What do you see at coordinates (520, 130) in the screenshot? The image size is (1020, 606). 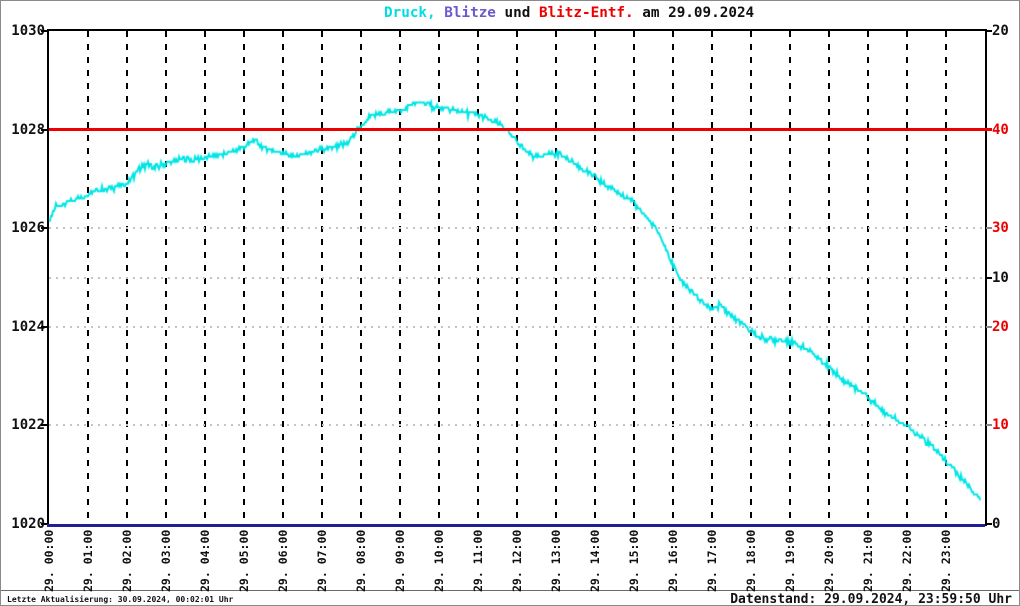 I see `blitz-entf-line` at bounding box center [520, 130].